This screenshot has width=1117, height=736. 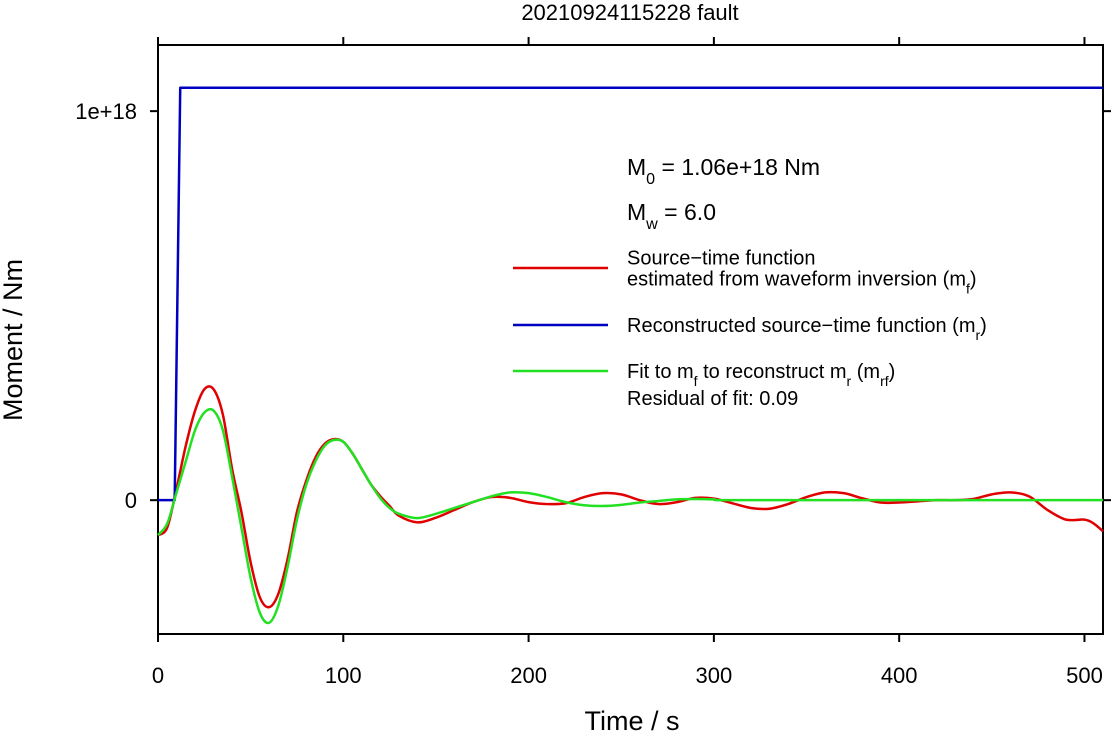 I want to click on x-tick-label: 400, so click(x=899, y=675).